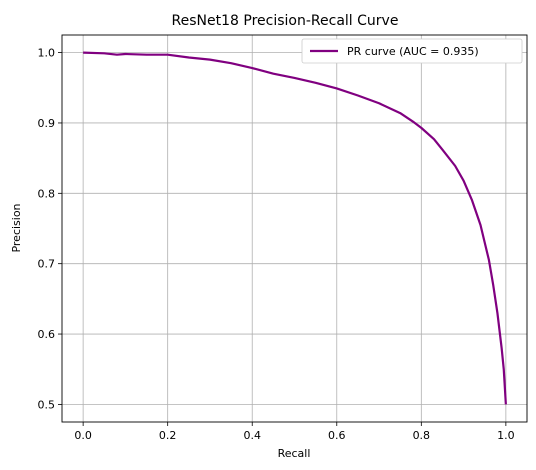 The image size is (536, 470). What do you see at coordinates (285, 21) in the screenshot?
I see `chart-title: ResNet18 Precision-Recall Curve` at bounding box center [285, 21].